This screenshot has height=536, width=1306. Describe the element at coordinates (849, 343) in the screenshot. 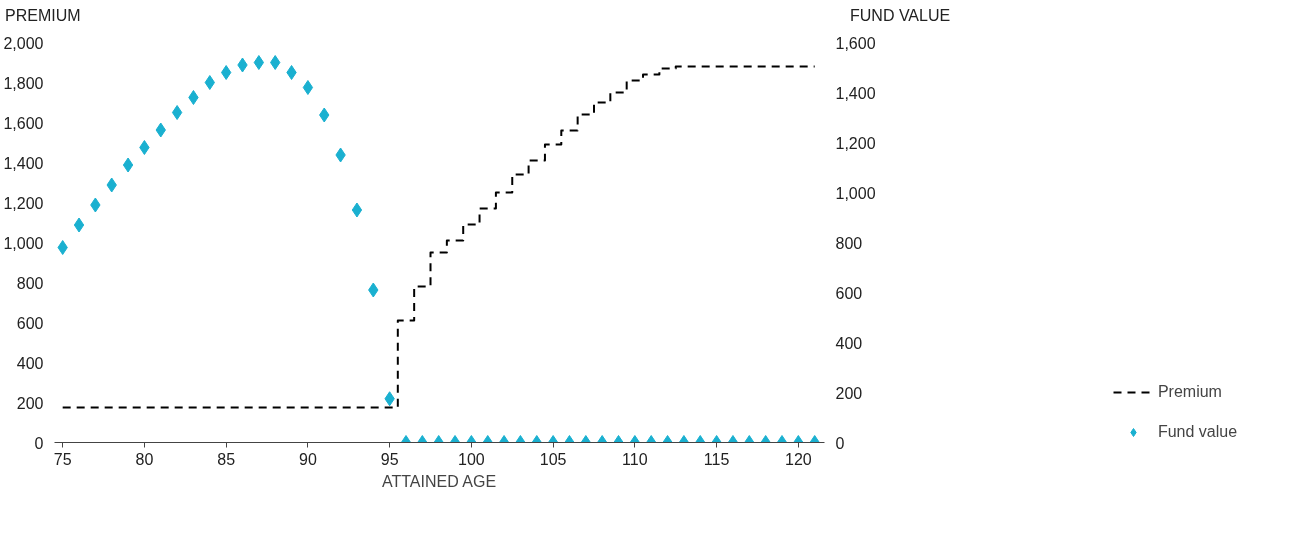

I see `y2-tick-label: 400` at that location.